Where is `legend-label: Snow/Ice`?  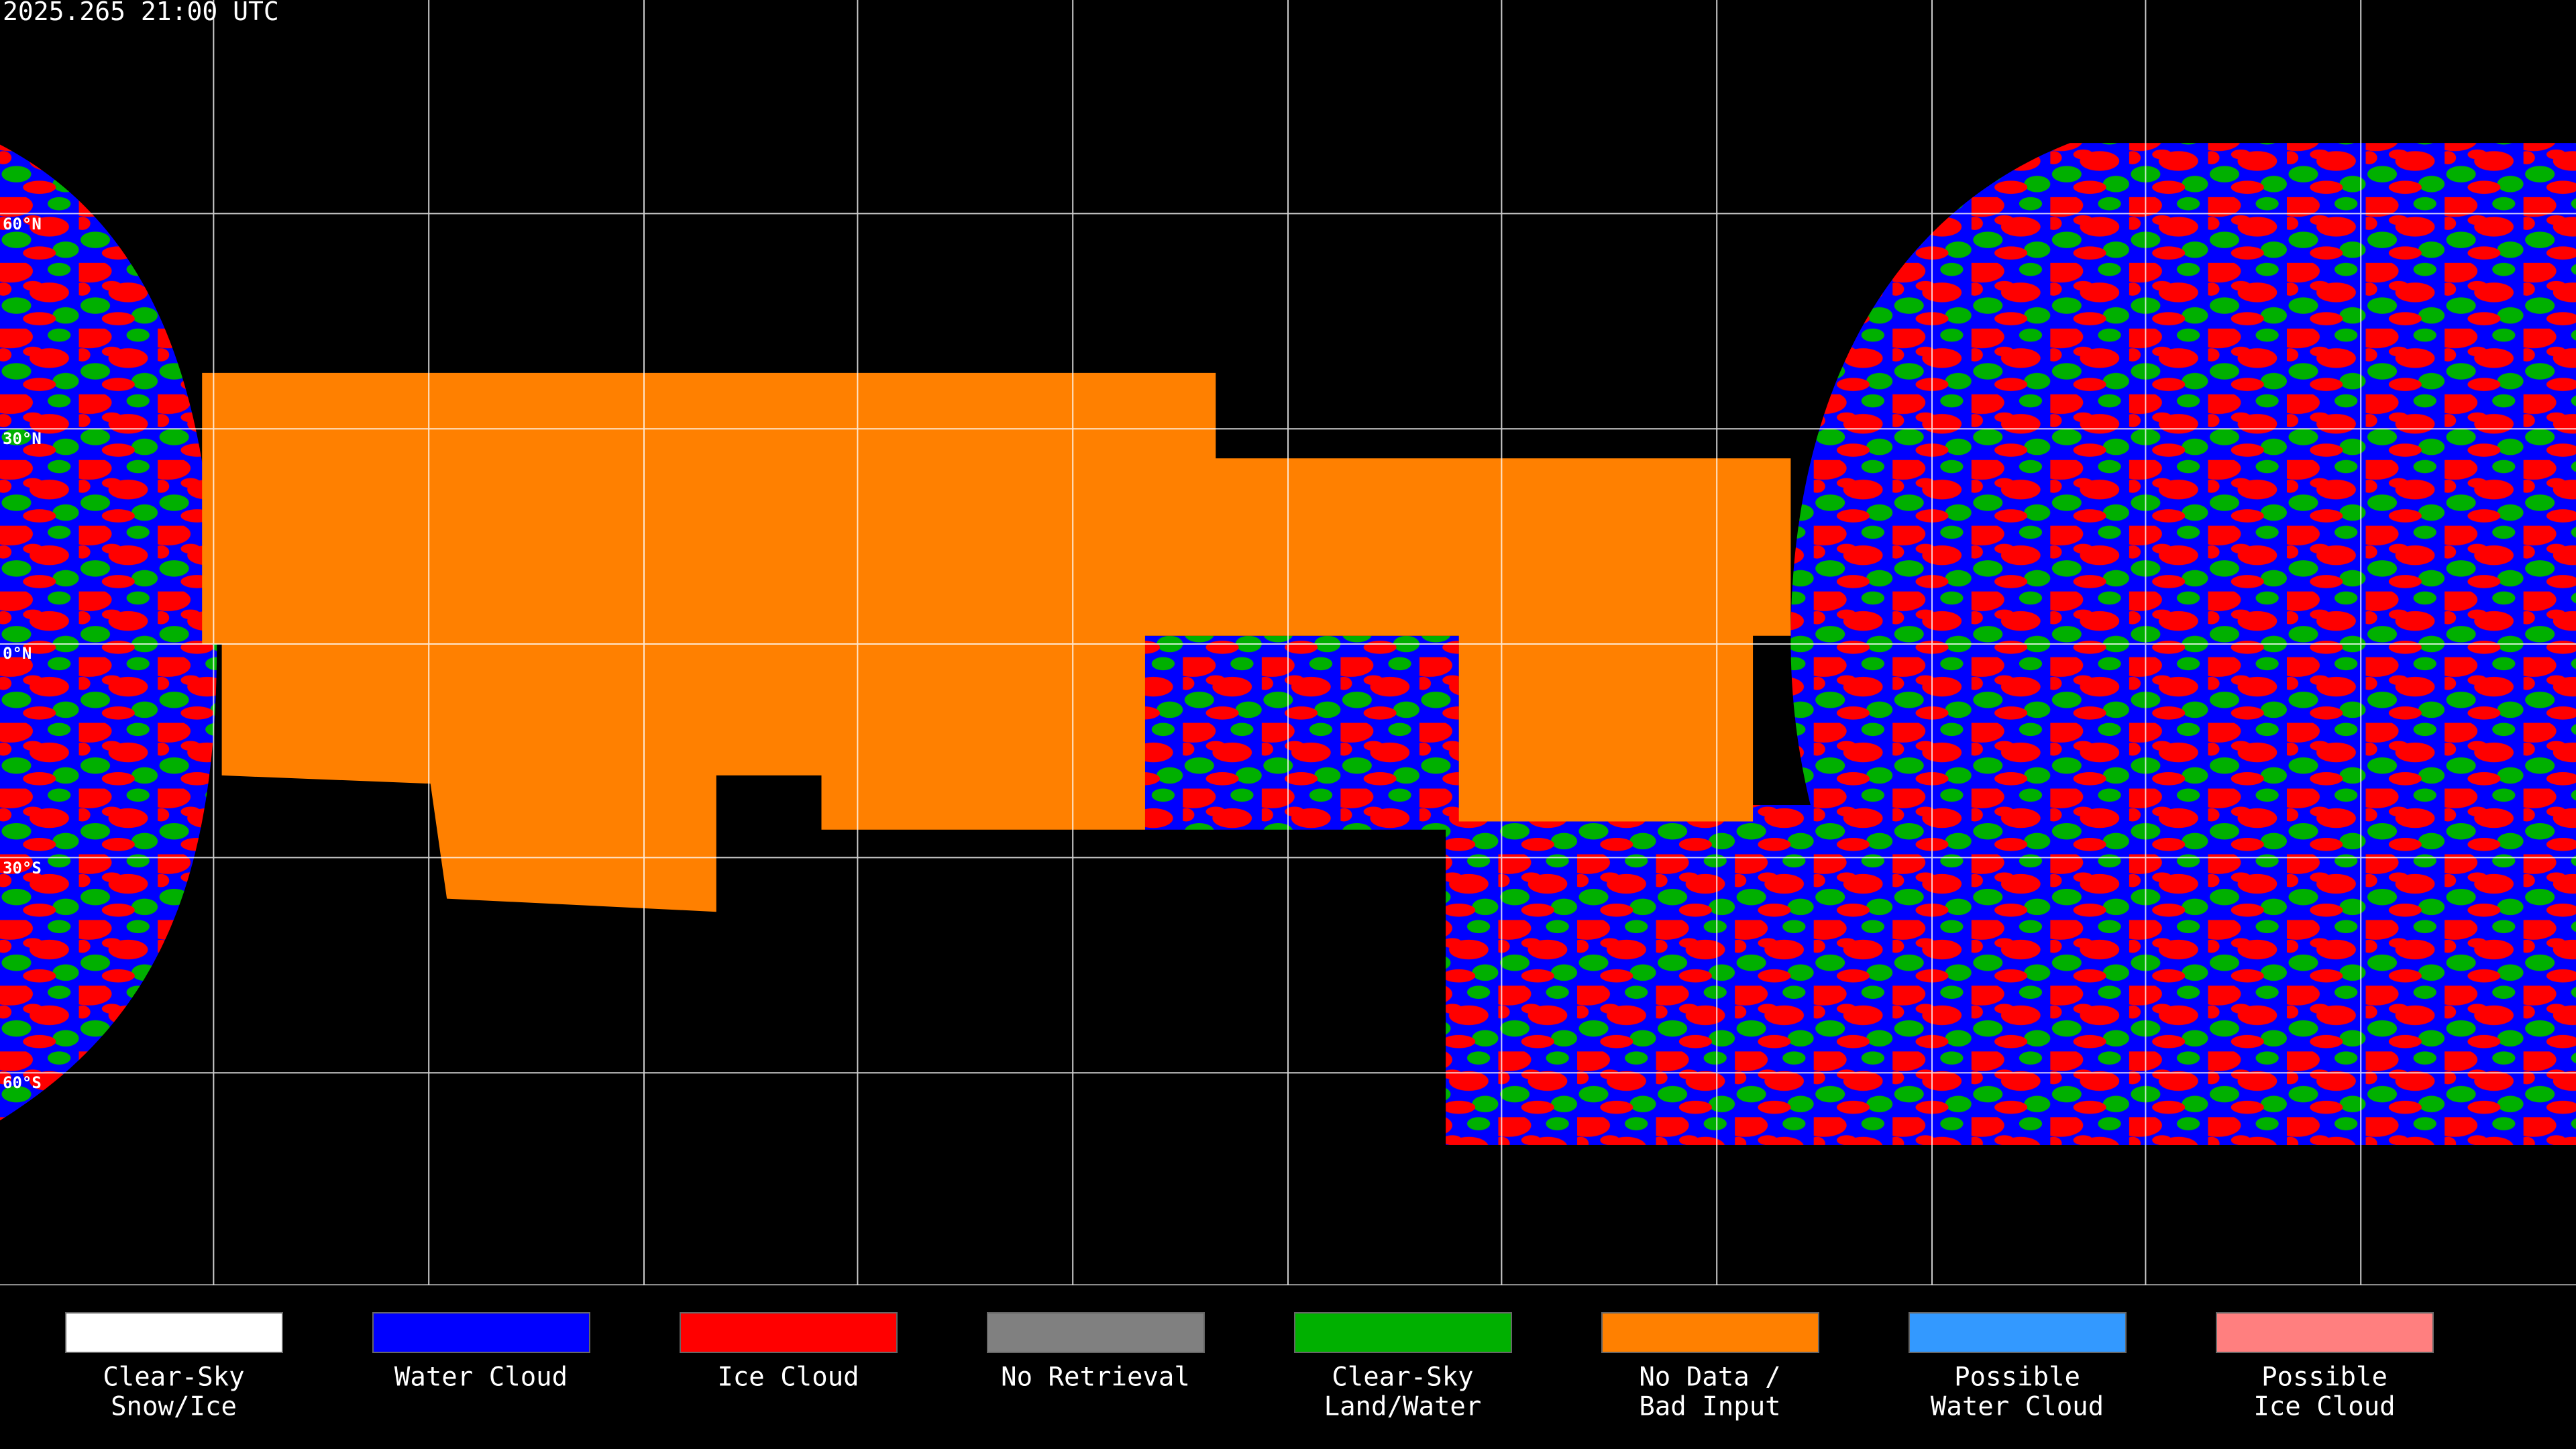
legend-label: Snow/Ice is located at coordinates (174, 1407).